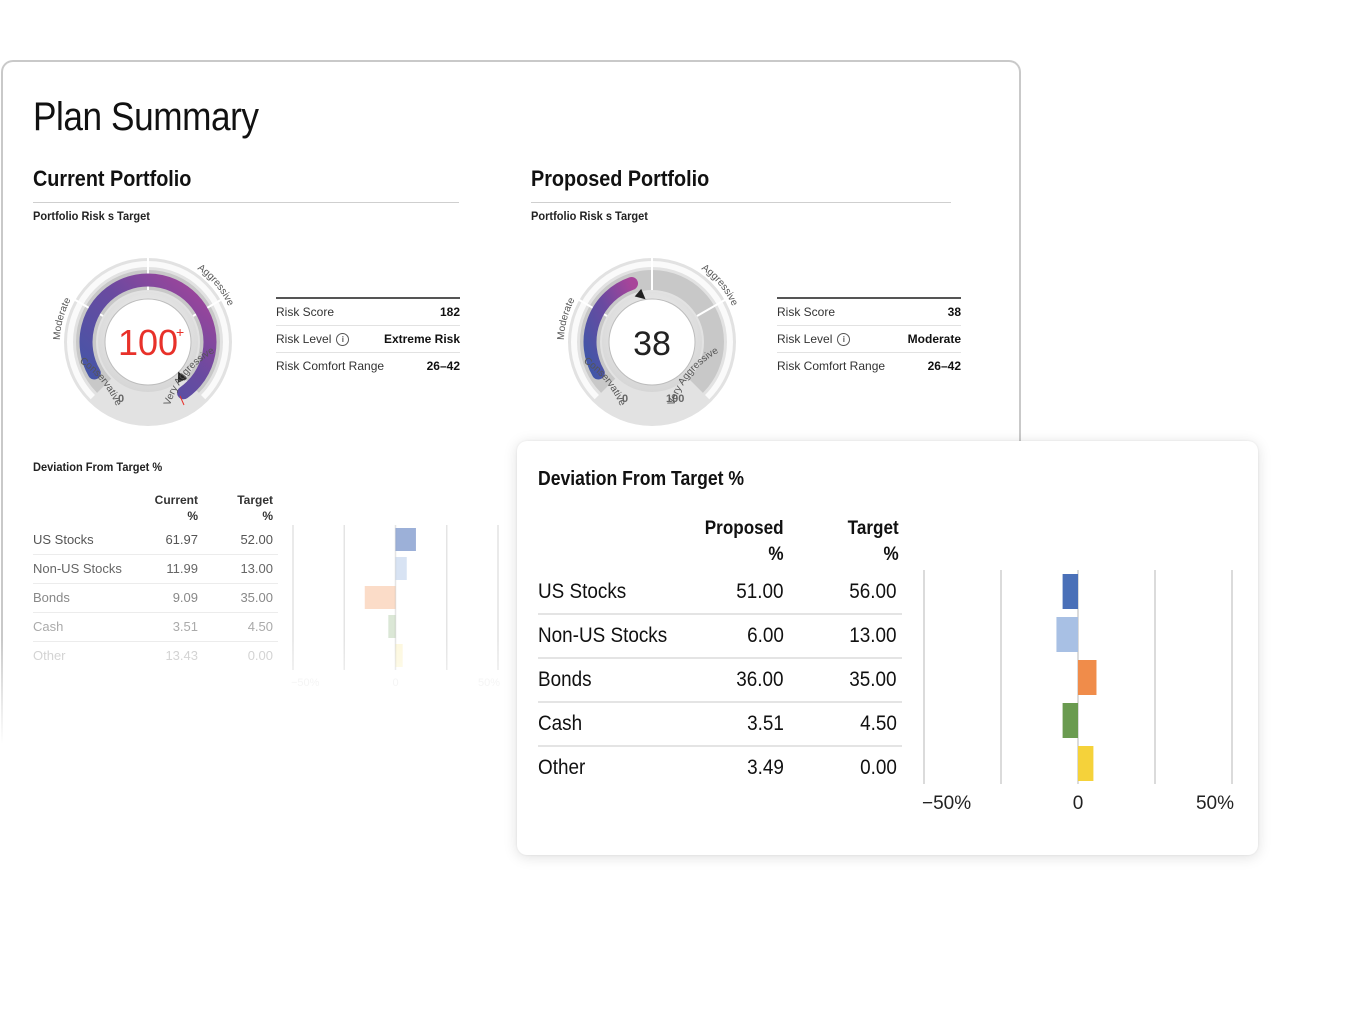 Image resolution: width=1364 pixels, height=1023 pixels. I want to click on row-target: 0.00, so click(878, 767).